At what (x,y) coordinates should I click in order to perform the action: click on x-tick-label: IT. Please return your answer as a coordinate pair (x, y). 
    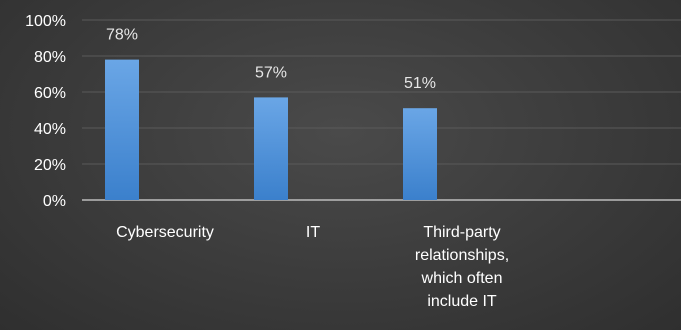
    Looking at the image, I should click on (313, 232).